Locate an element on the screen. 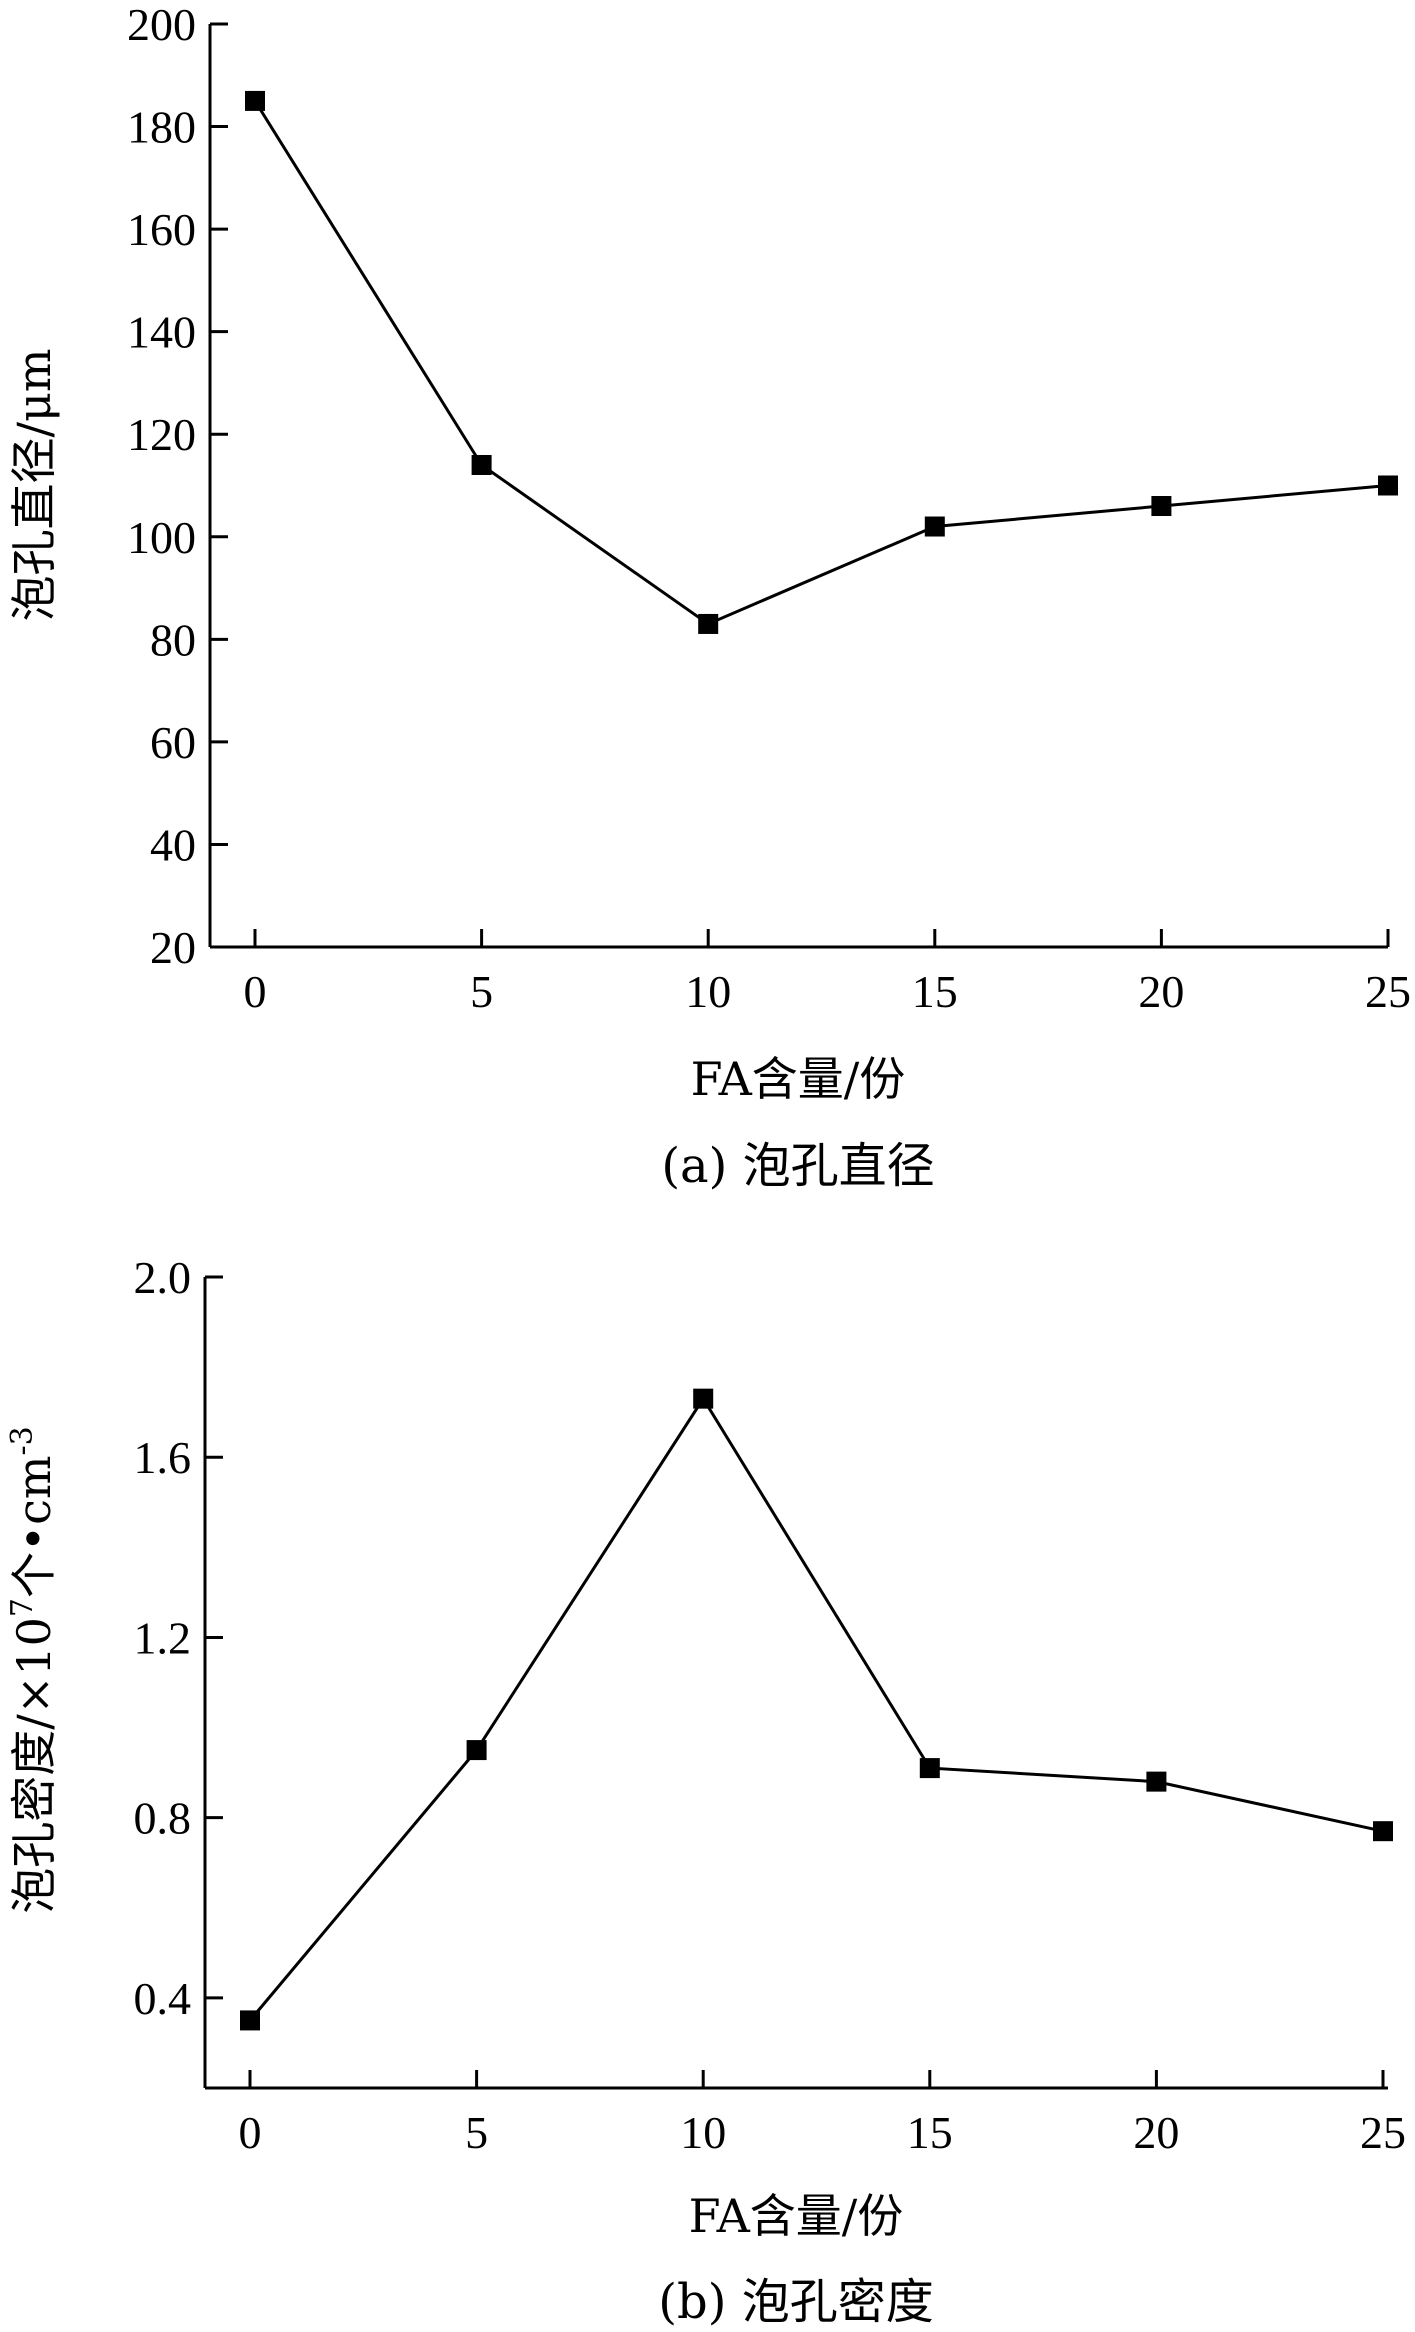 The height and width of the screenshot is (2332, 1415). panel-a-y-axis-title: 泡孔直径/μm is located at coordinates (34, 484).